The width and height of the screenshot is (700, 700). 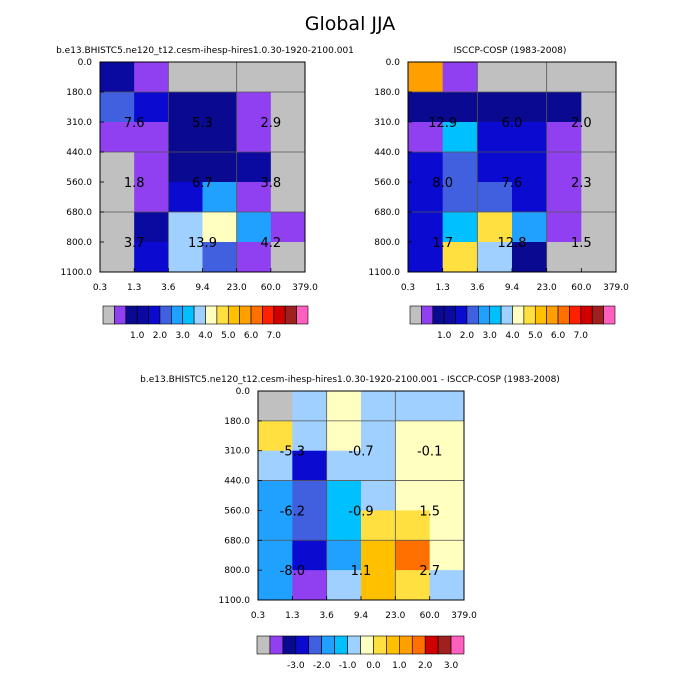 I want to click on colorbar-label: 5.0, so click(x=535, y=336).